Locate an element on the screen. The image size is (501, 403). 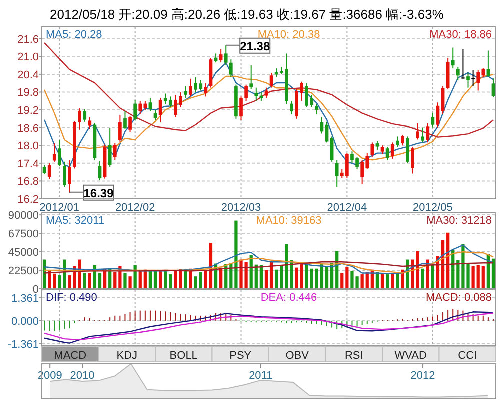
x-tick-label: 2010 is located at coordinates (82, 376).